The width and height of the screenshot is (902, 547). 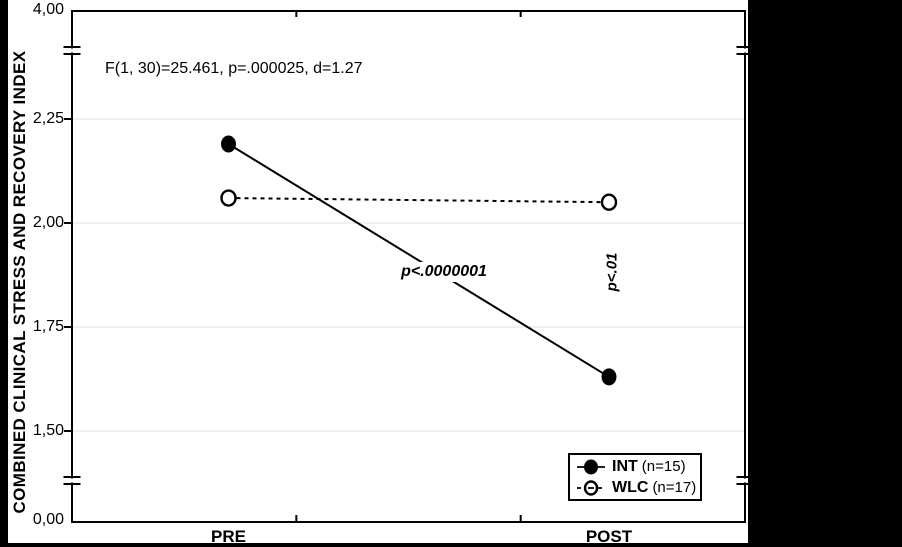 What do you see at coordinates (609, 536) in the screenshot?
I see `x-tick-label-post: POST` at bounding box center [609, 536].